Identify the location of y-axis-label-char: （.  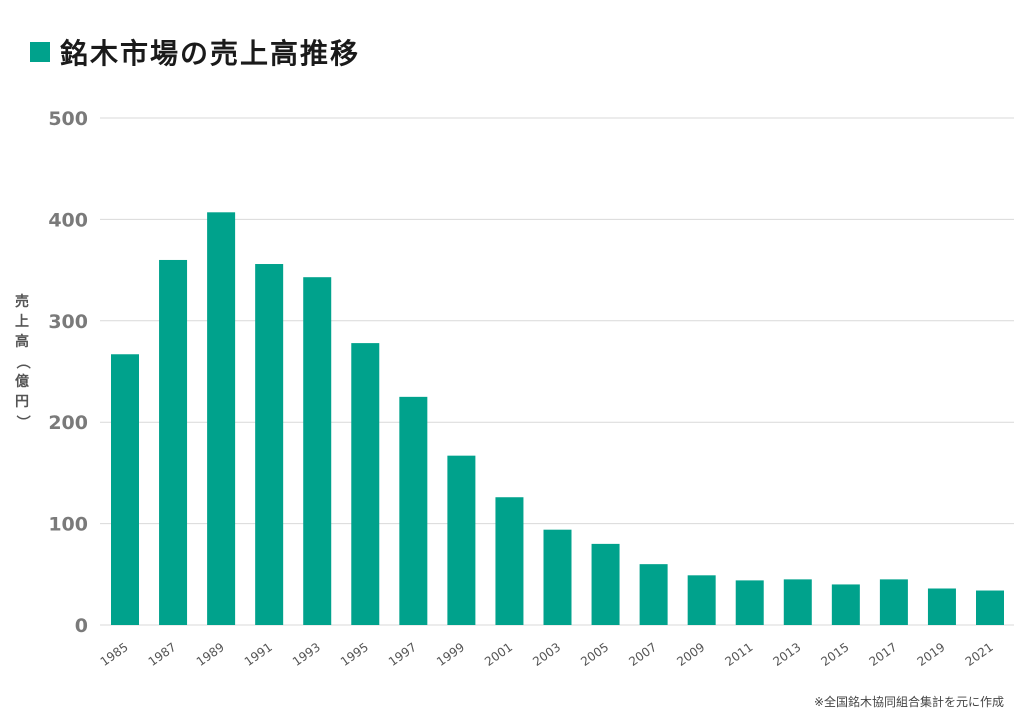
(22, 362).